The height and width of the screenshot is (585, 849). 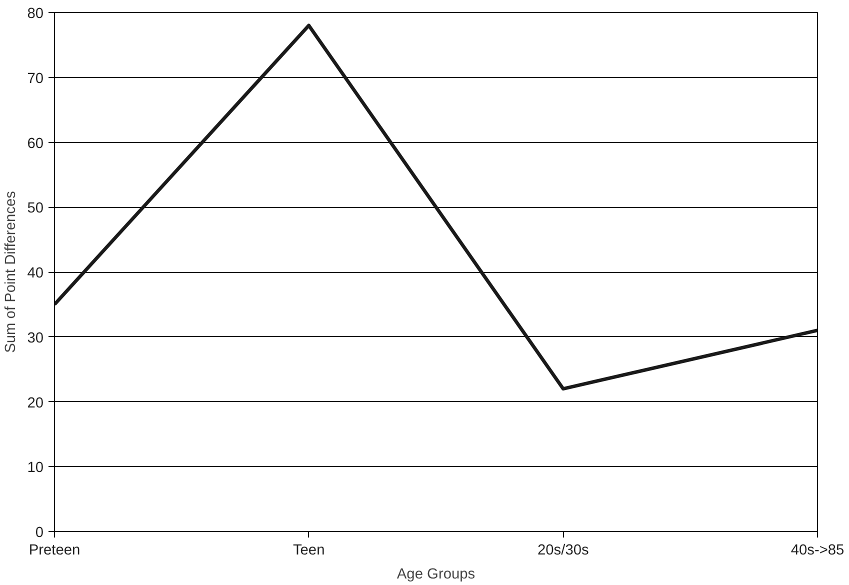 What do you see at coordinates (35, 144) in the screenshot?
I see `y-tick-label: 60` at bounding box center [35, 144].